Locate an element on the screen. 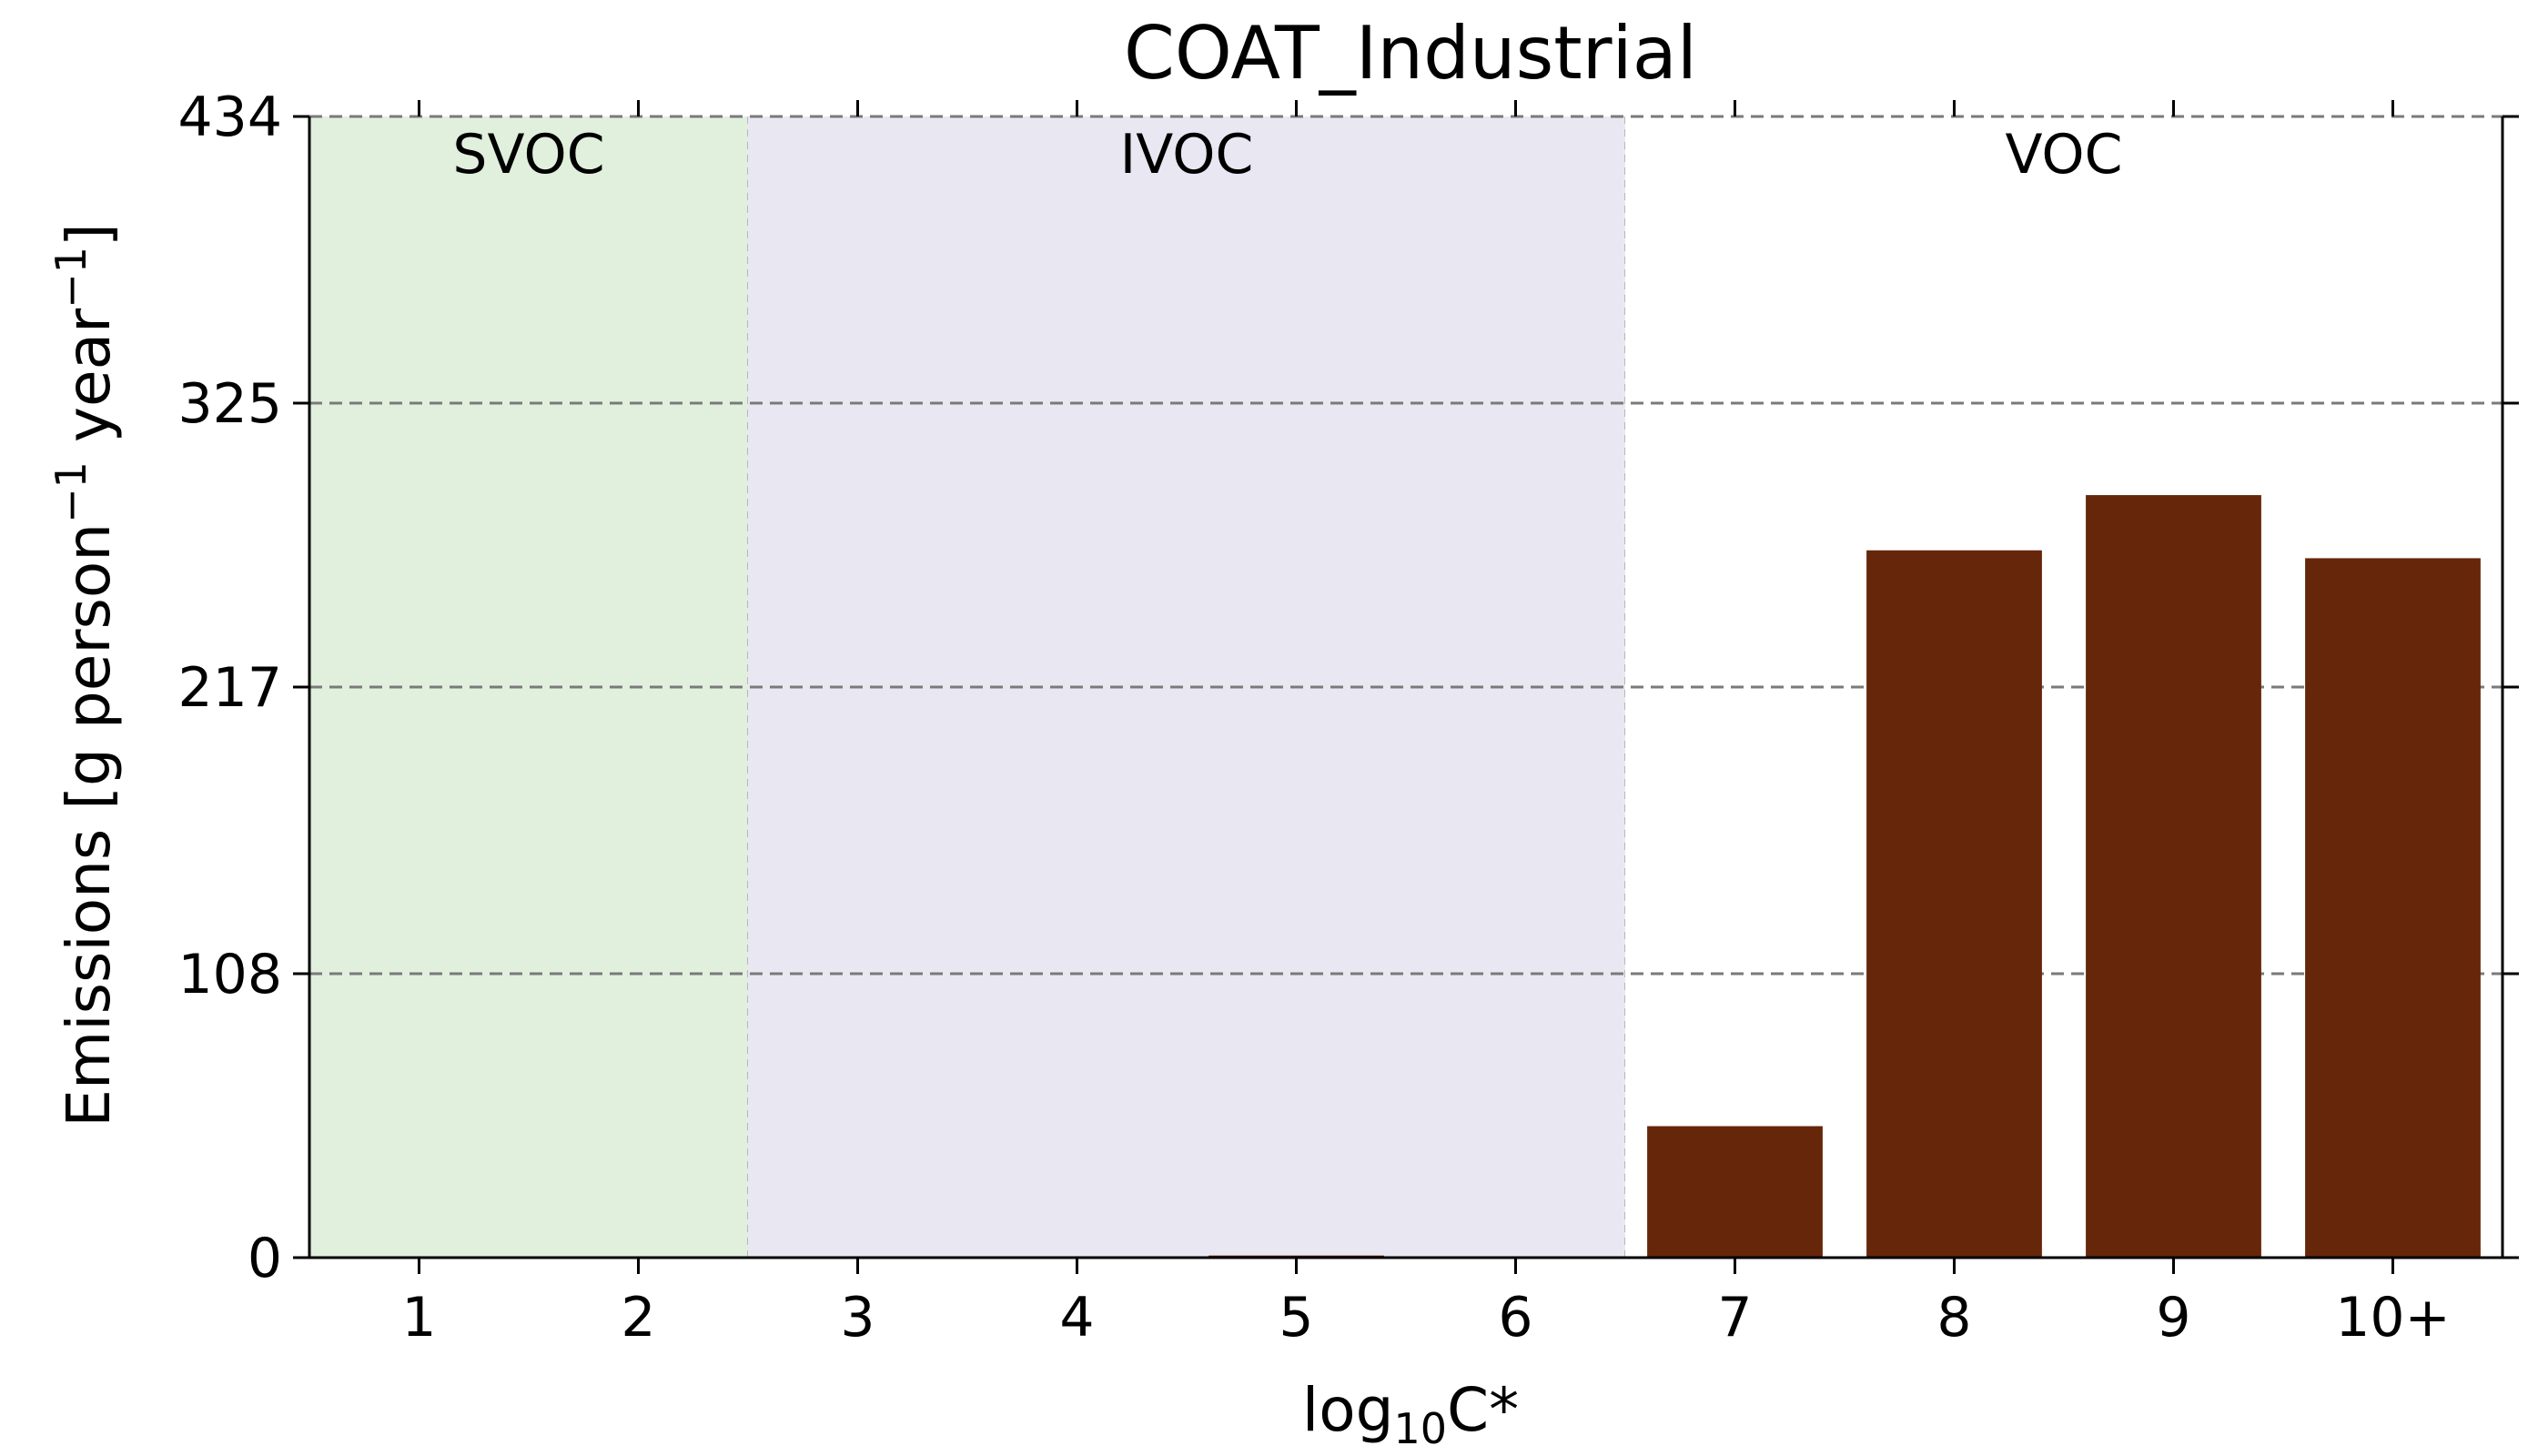 Image resolution: width=2548 pixels, height=1456 pixels. y-tick-label: 108 is located at coordinates (230, 975).